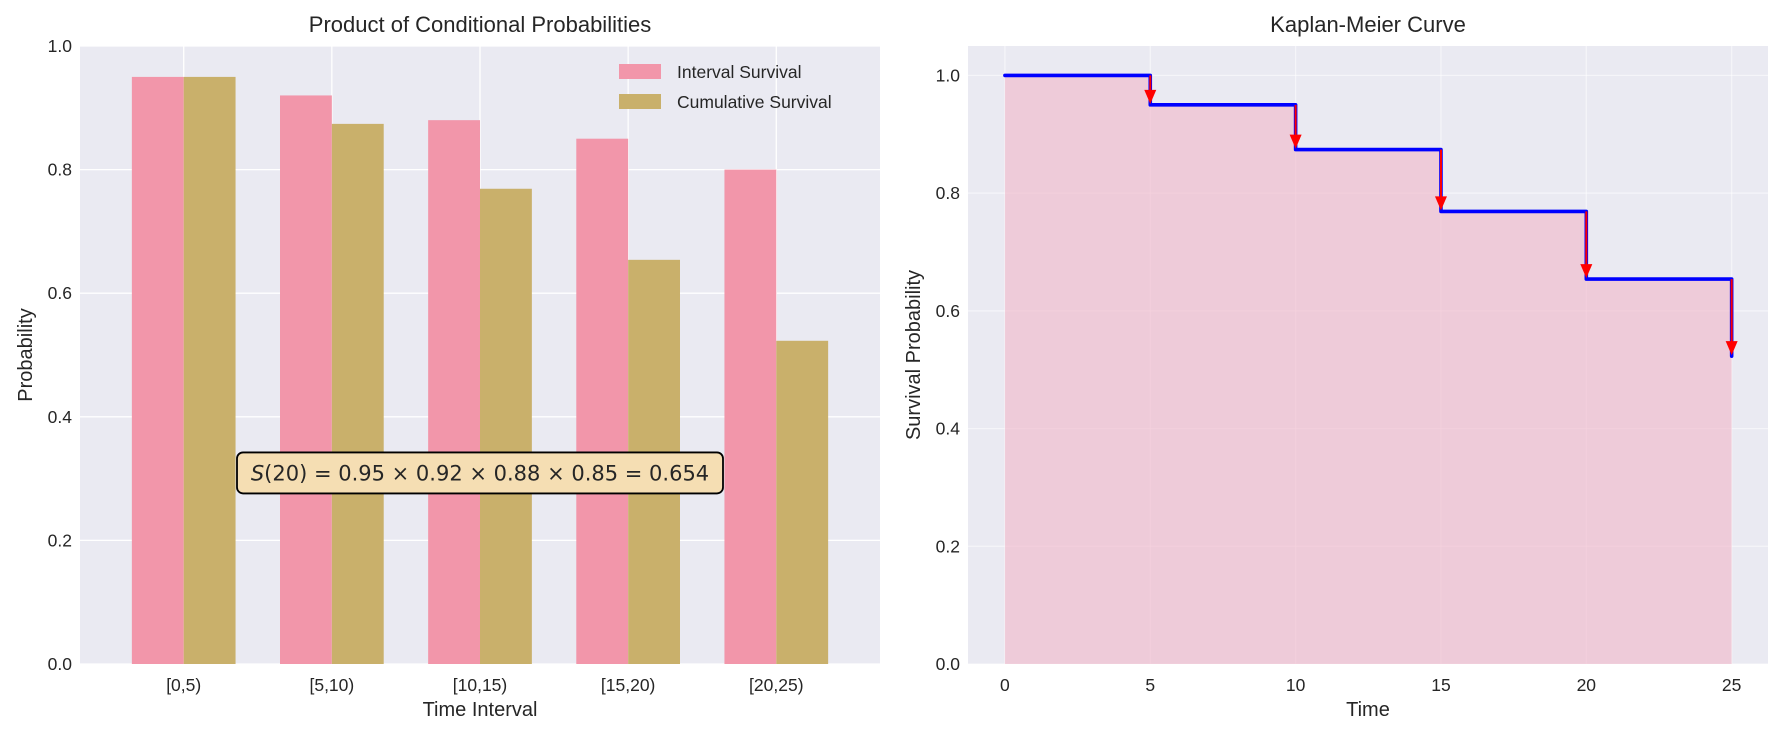 Image resolution: width=1784 pixels, height=735 pixels. I want to click on y-axis-label-right: Survival Probability, so click(914, 355).